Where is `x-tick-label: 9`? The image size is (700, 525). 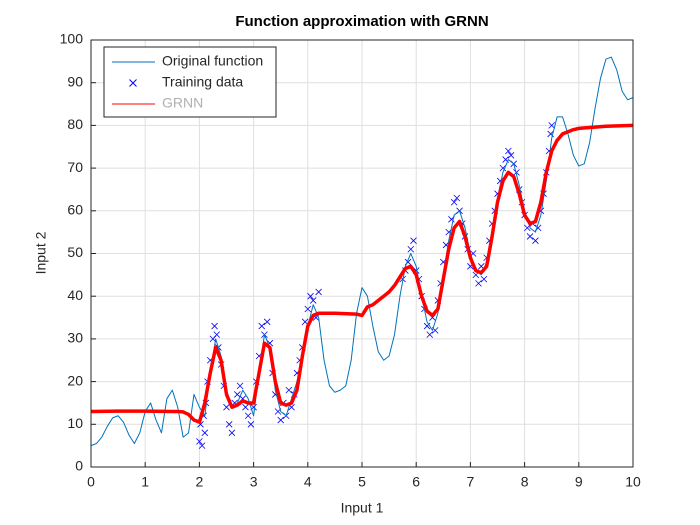
x-tick-label: 9 is located at coordinates (579, 482).